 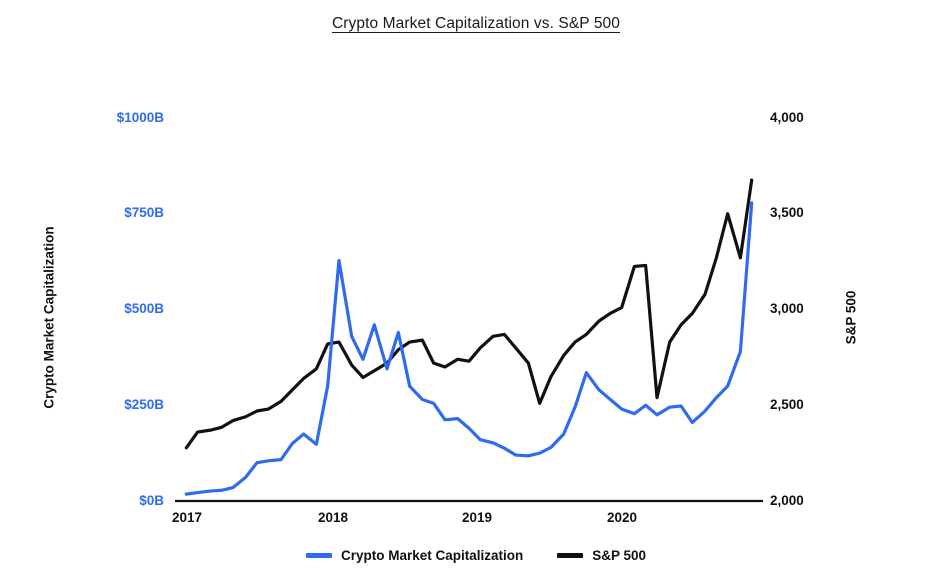 I want to click on right-axis-tick-3500: 3,500, so click(x=787, y=212).